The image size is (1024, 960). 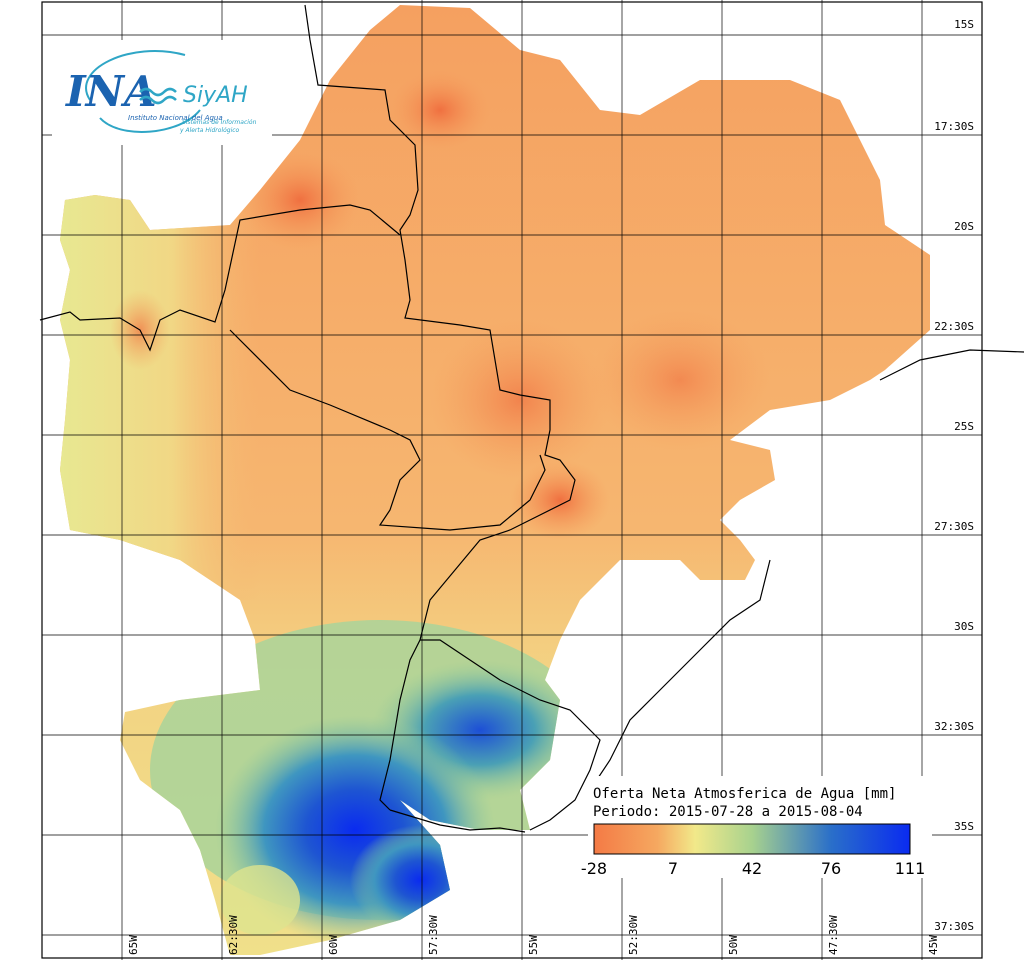 What do you see at coordinates (333, 945) in the screenshot?
I see `lon-label: 60W` at bounding box center [333, 945].